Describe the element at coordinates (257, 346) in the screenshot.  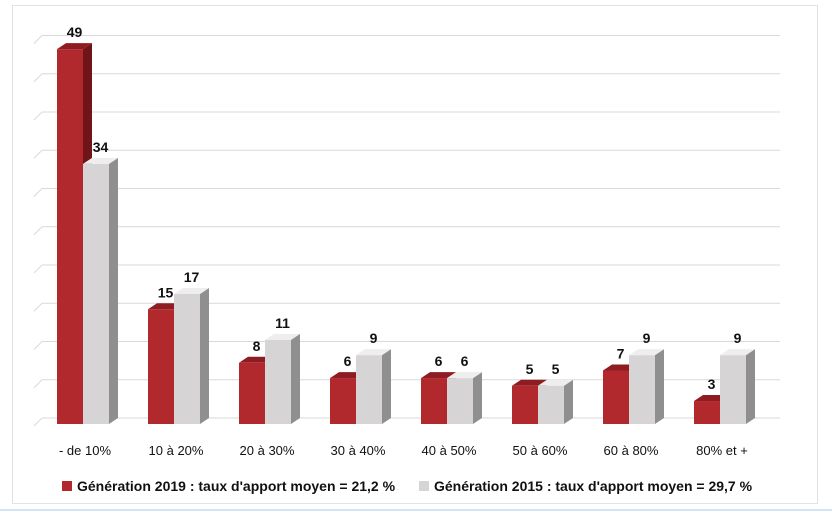
I see `value-label: 8` at that location.